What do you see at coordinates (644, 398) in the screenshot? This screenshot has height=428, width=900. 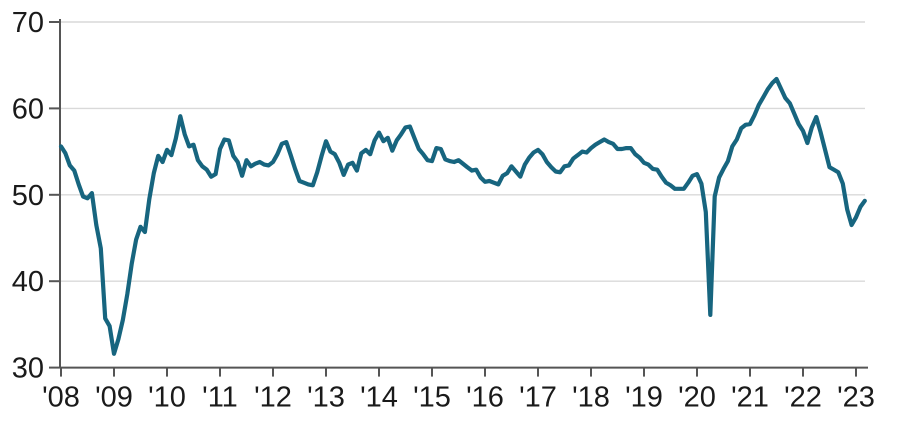 I see `x-tick-label-19: '19` at bounding box center [644, 398].